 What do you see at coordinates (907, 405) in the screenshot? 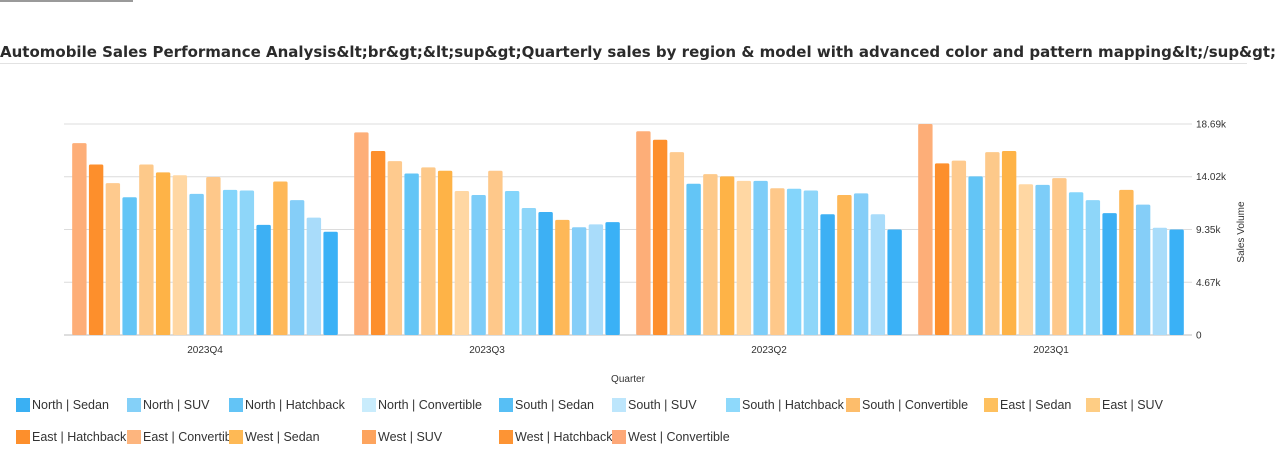
I see `legend-item: South | Convertible` at bounding box center [907, 405].